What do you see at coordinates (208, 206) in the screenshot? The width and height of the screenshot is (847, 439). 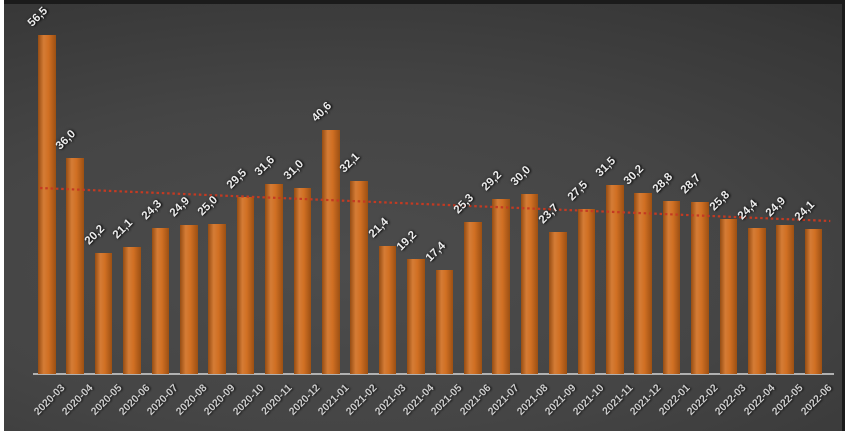 I see `bar-value-label: 25,0` at bounding box center [208, 206].